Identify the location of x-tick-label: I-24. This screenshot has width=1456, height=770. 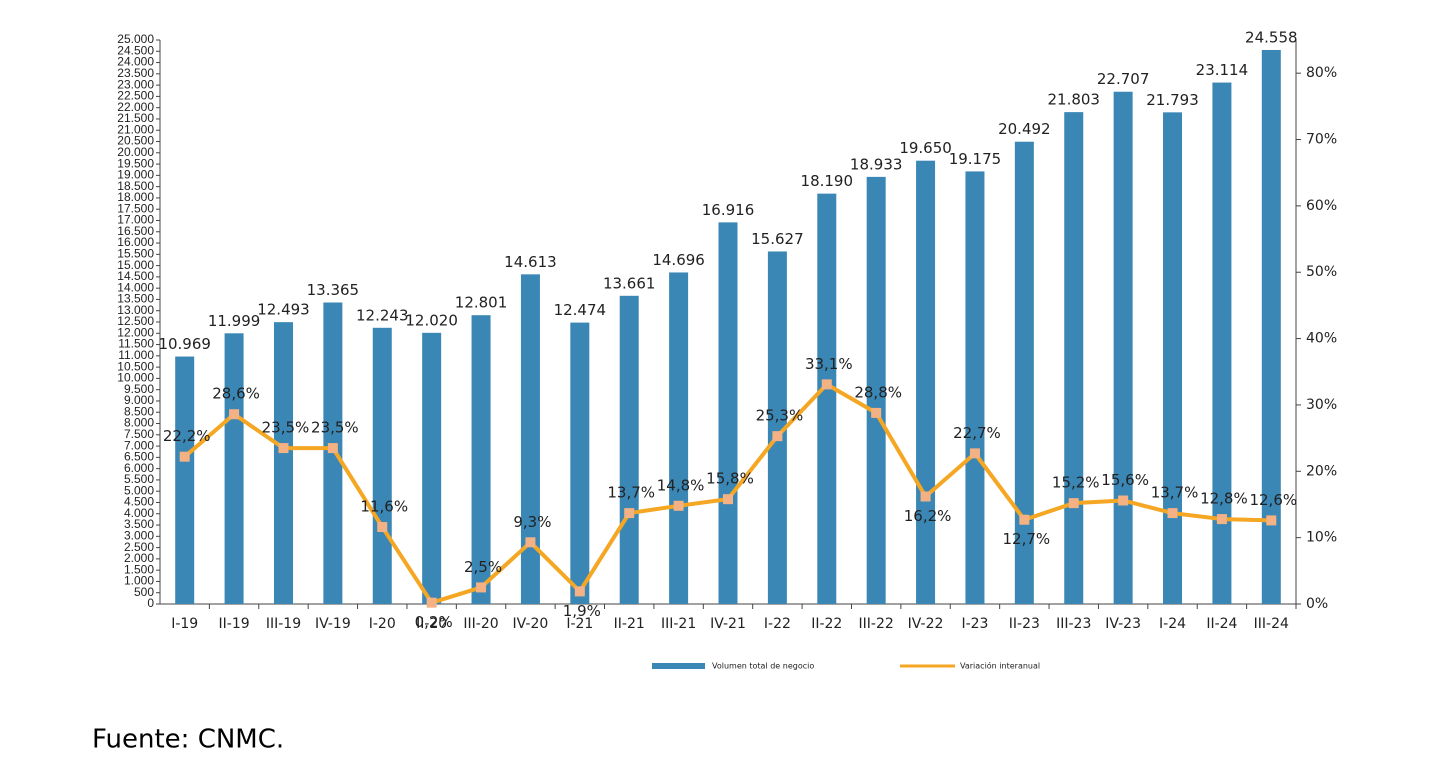
(1172, 624).